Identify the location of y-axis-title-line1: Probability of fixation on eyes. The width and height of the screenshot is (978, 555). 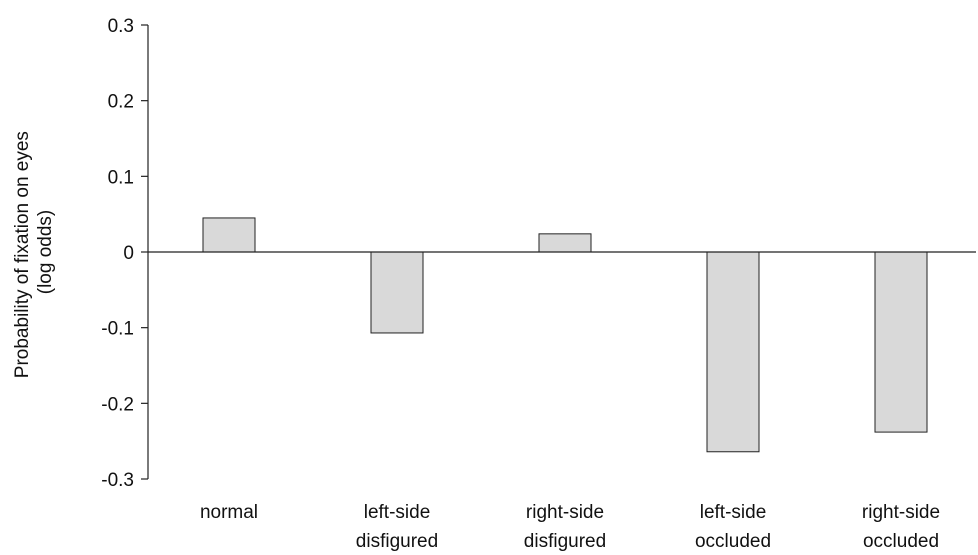
(22, 254).